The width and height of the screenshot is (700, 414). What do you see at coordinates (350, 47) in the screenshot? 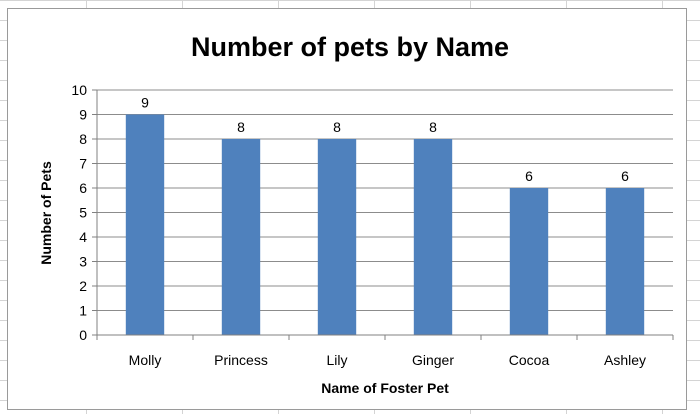
I see `chart-title: Number of pets by Name` at bounding box center [350, 47].